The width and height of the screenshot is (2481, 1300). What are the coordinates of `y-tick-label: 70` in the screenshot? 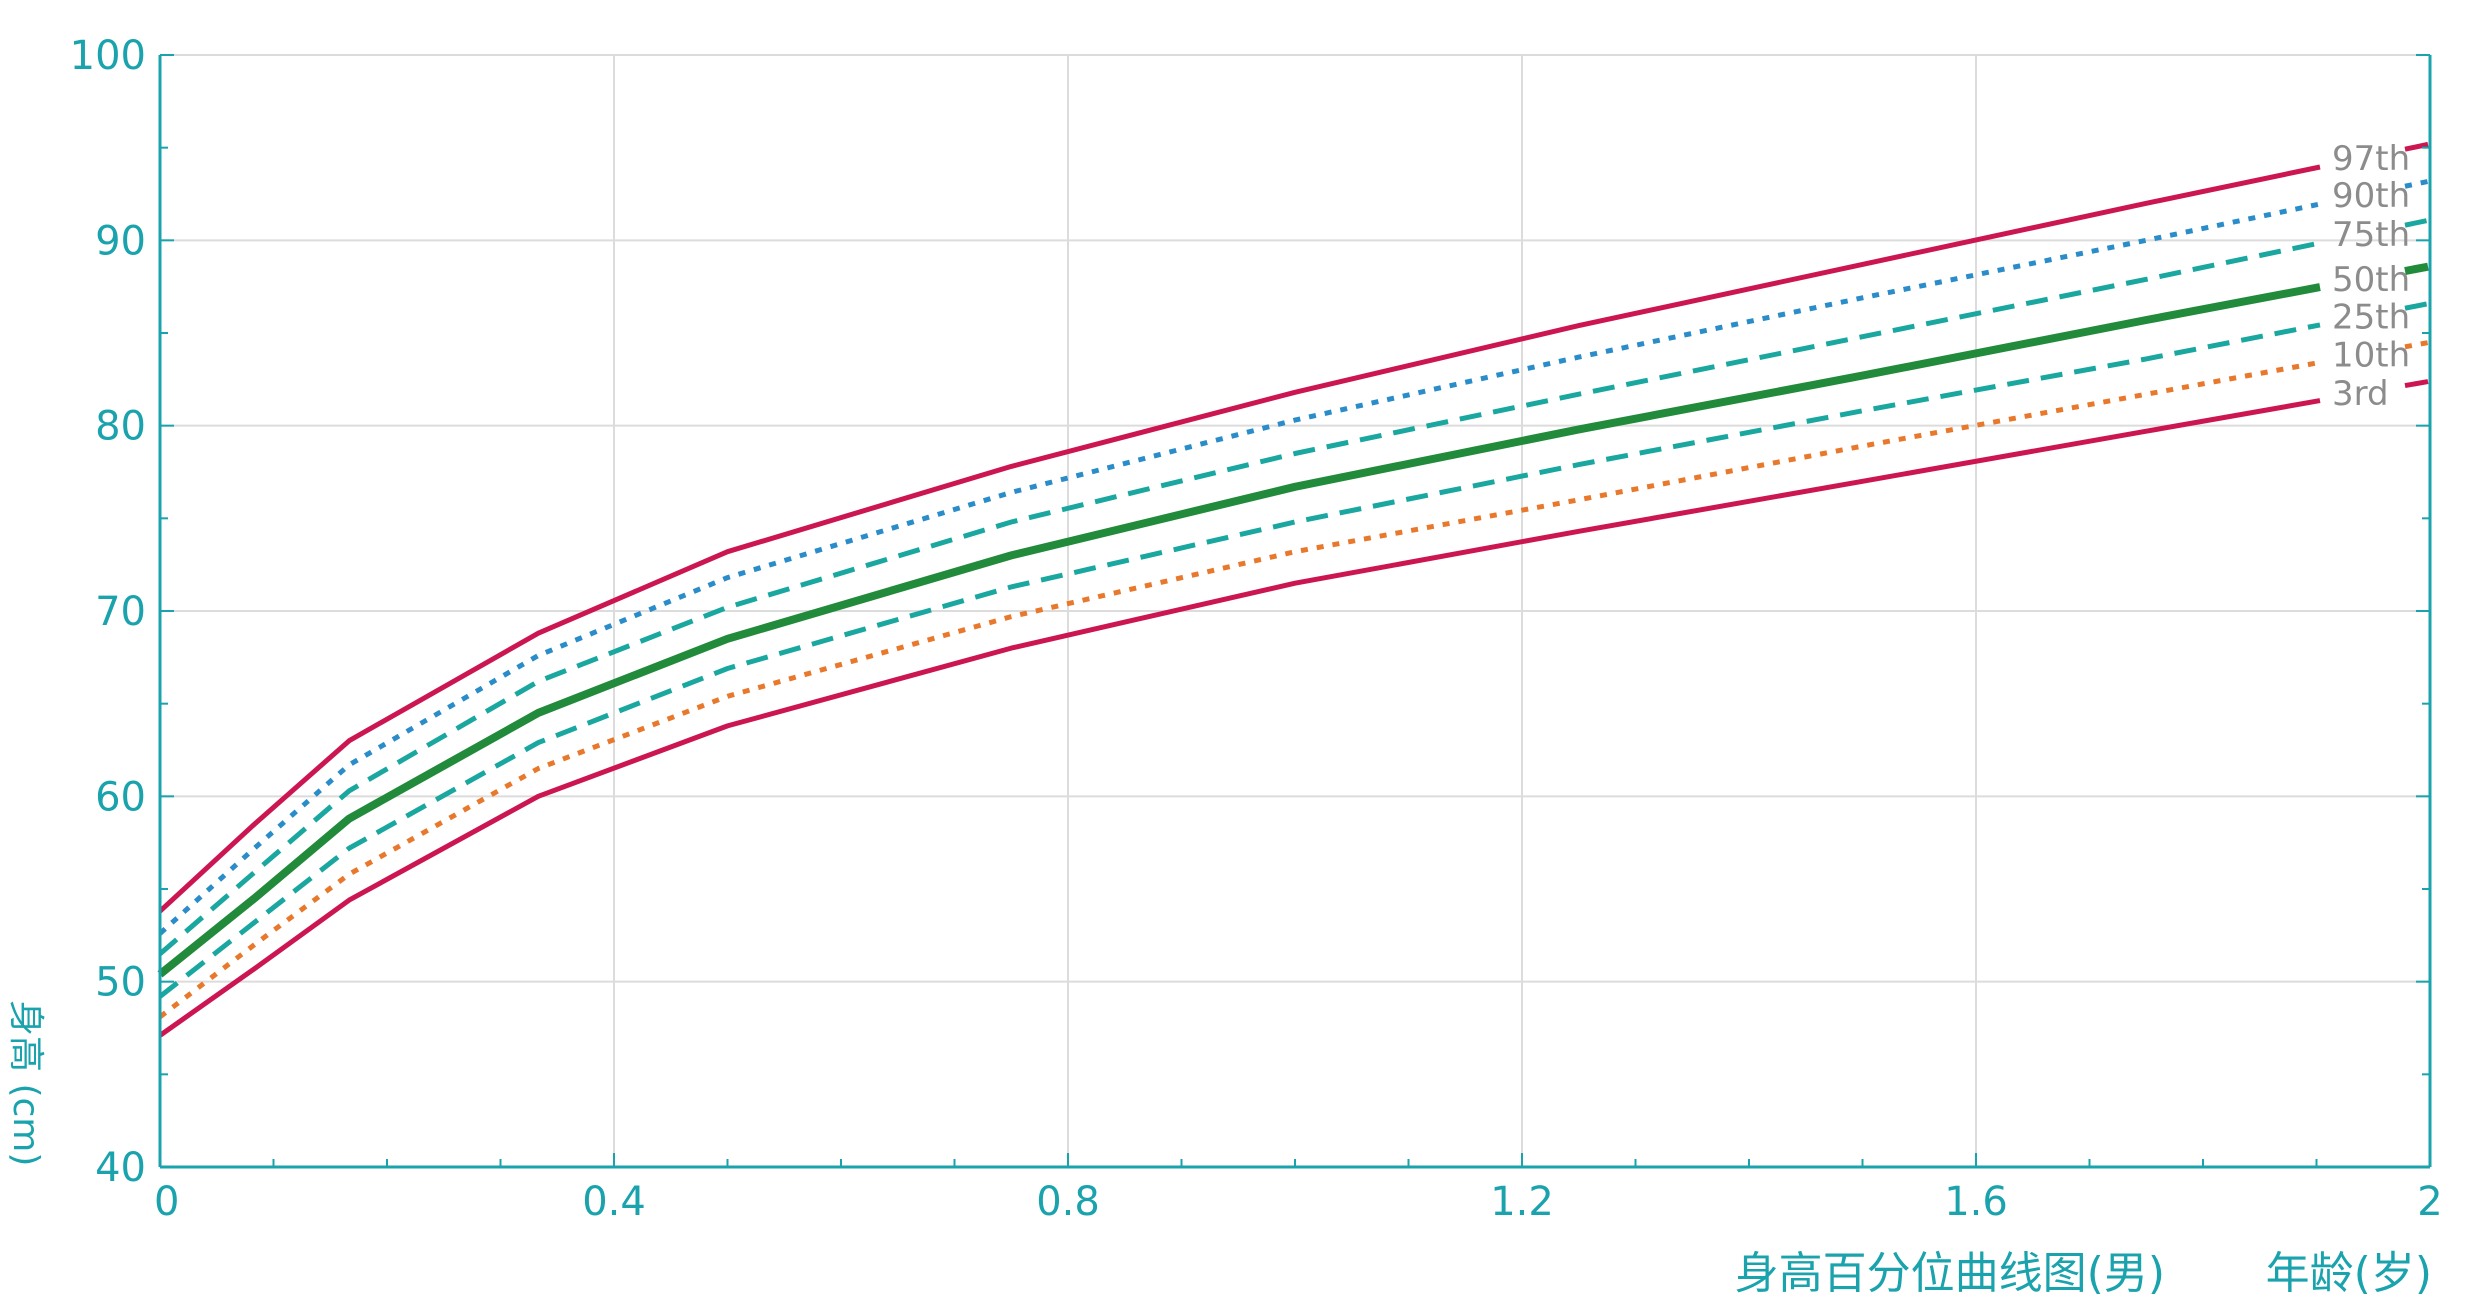 It's located at (120, 612).